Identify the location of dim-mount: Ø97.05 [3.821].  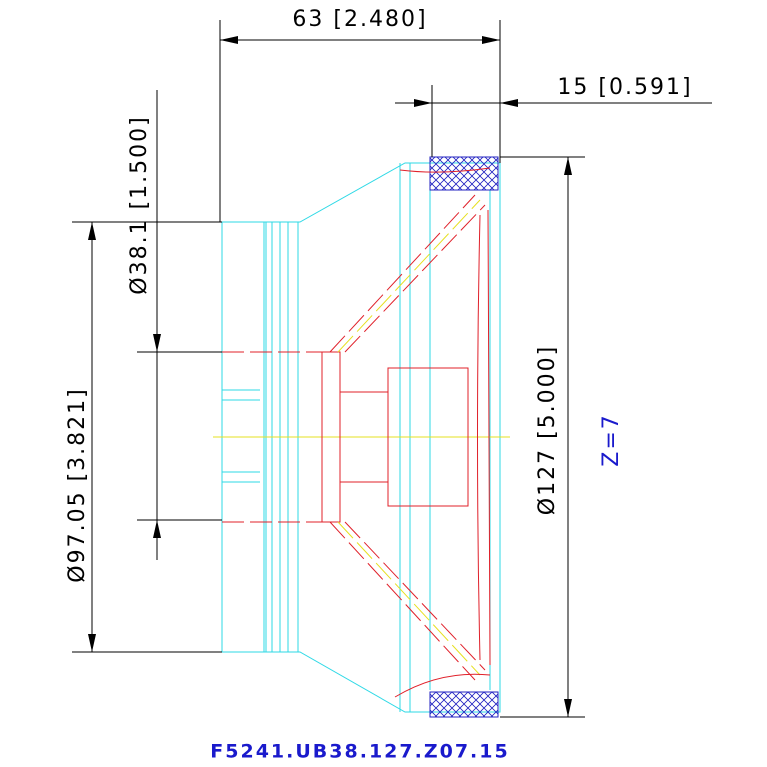
(77, 484).